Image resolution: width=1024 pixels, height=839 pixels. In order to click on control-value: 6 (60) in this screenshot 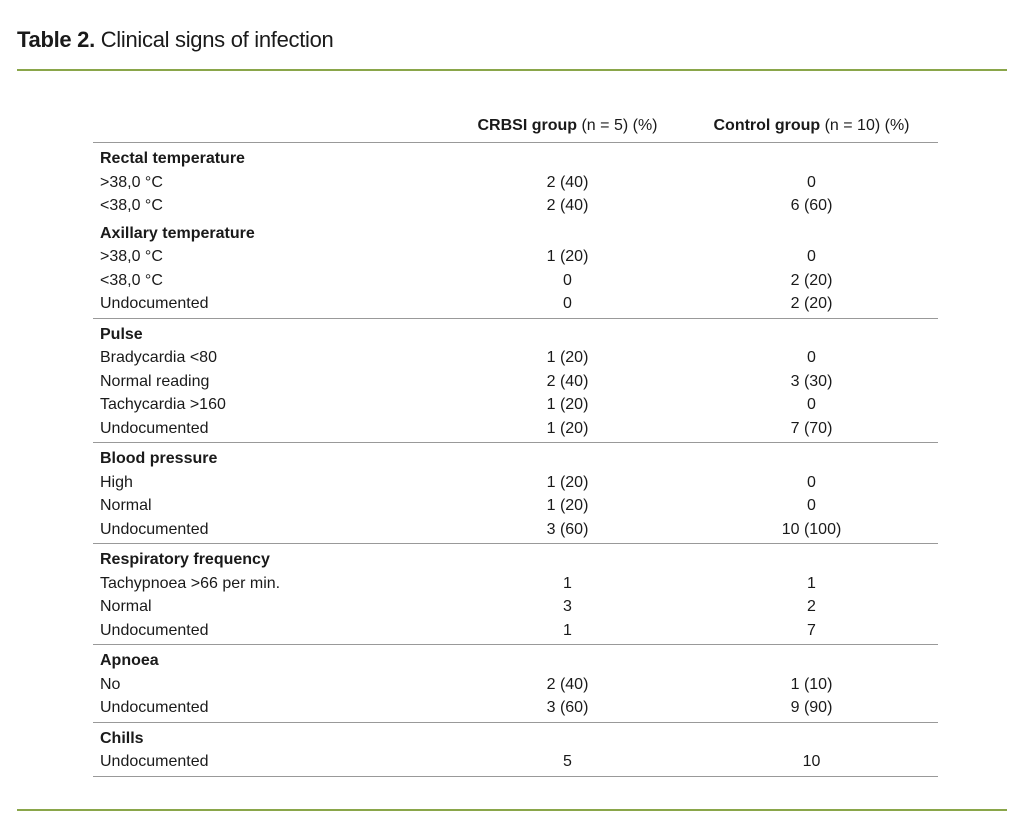, I will do `click(811, 205)`.